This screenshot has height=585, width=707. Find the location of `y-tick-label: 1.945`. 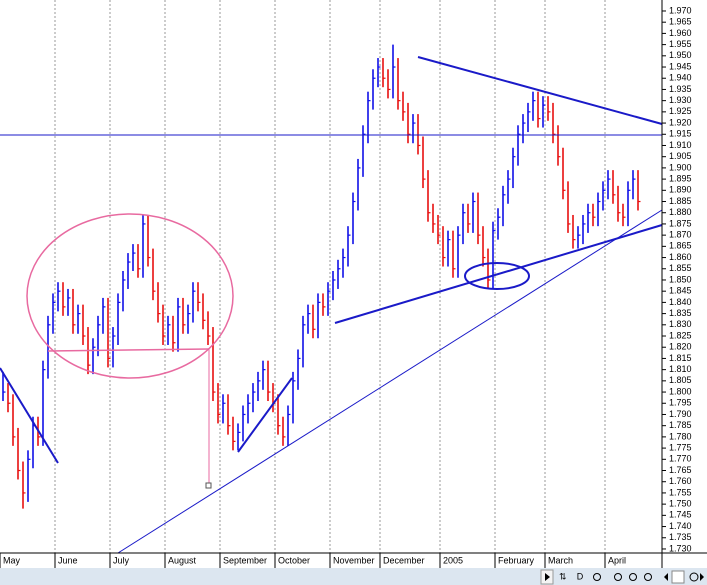

y-tick-label: 1.945 is located at coordinates (680, 66).